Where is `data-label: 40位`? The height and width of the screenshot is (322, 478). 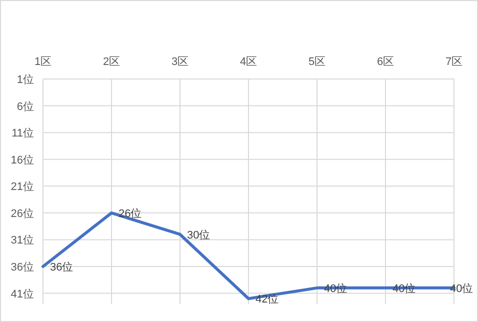 data-label: 40位 is located at coordinates (462, 288).